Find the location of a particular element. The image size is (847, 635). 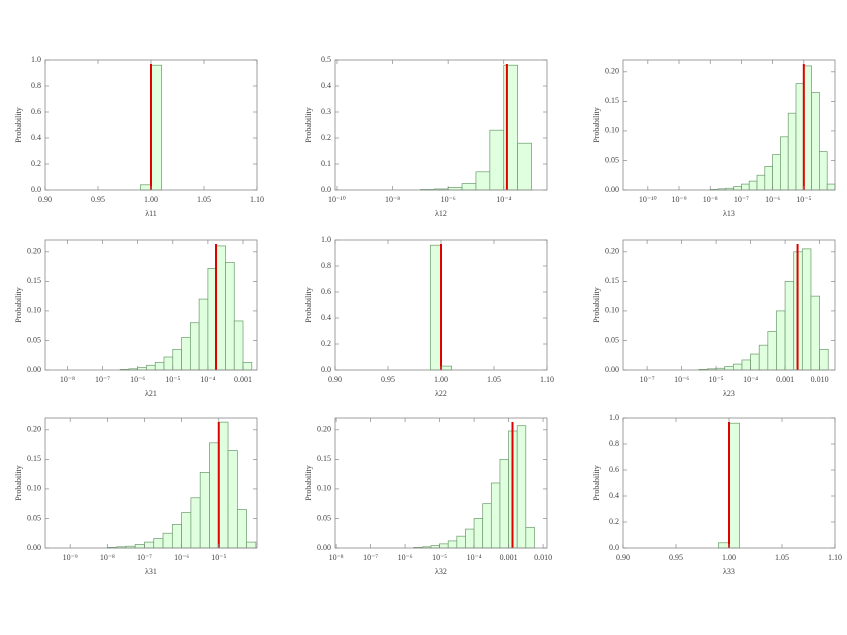

x-tick-label: 10⁻⁶ is located at coordinates (181, 557).